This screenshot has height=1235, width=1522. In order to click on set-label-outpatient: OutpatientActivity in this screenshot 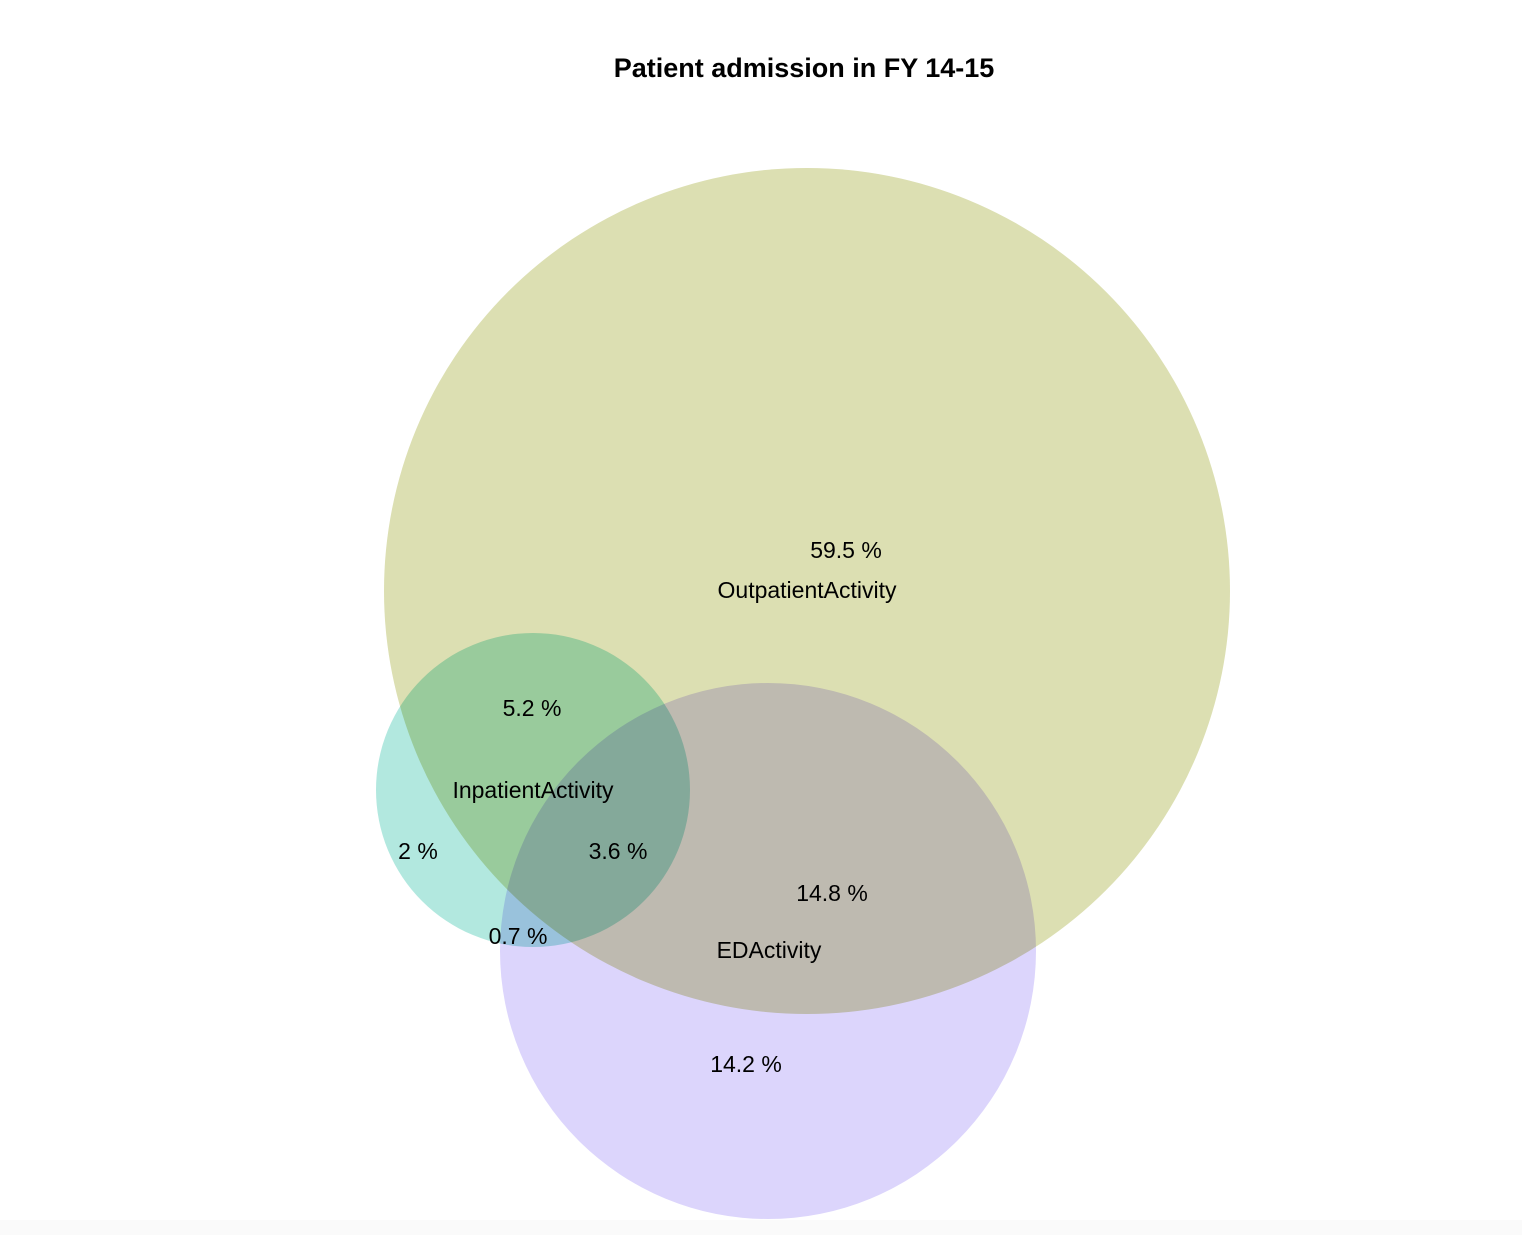, I will do `click(807, 590)`.